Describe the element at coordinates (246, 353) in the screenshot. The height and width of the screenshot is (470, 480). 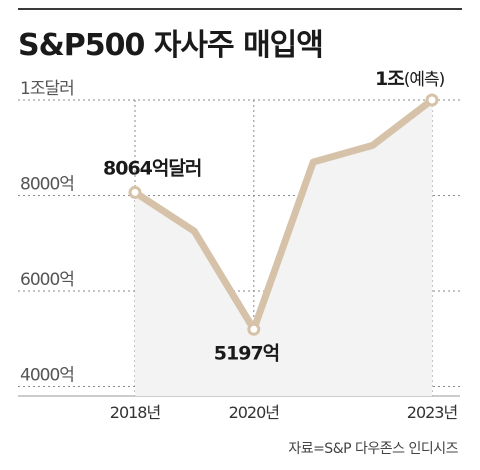
I see `data-label: 5197억` at that location.